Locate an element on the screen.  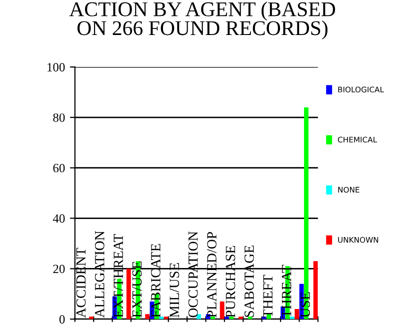
y-tick-label: 60 is located at coordinates (59, 168).